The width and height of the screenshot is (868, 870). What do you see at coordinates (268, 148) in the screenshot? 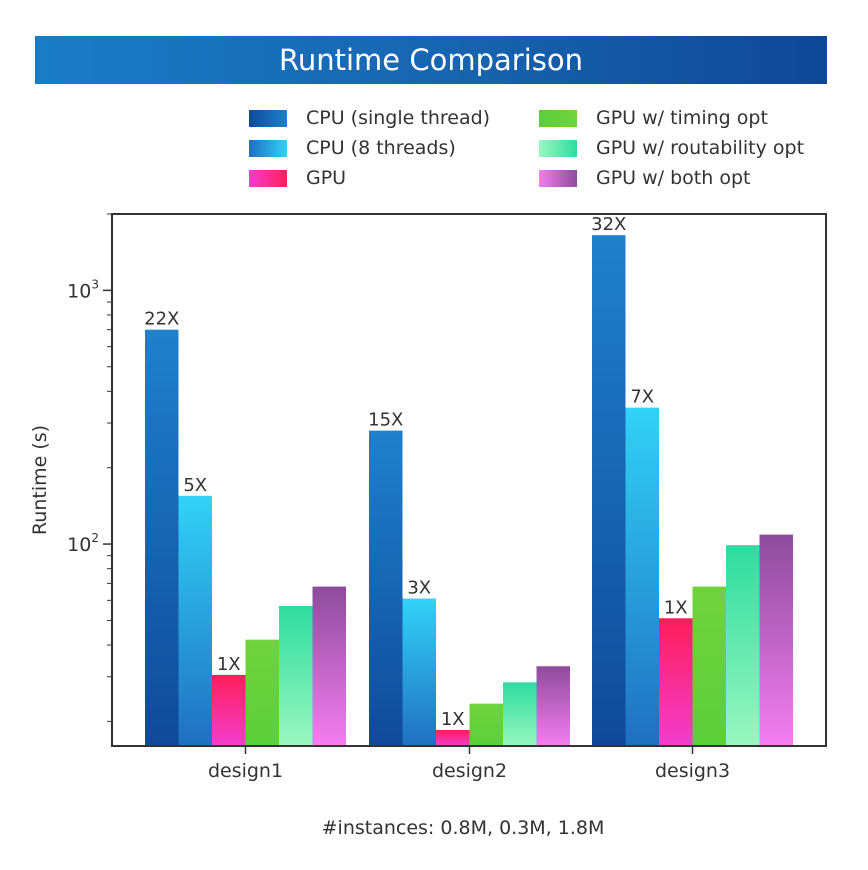
I see `legend-swatch-cpu-8-threads` at bounding box center [268, 148].